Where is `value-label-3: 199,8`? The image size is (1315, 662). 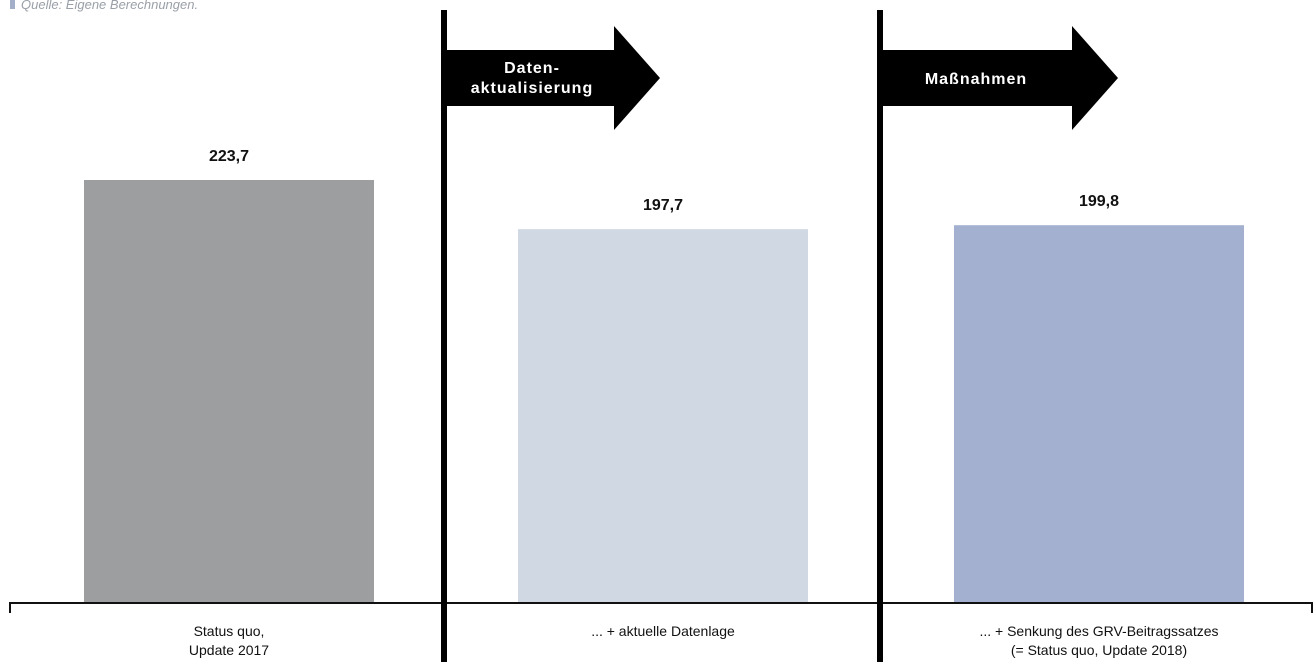 value-label-3: 199,8 is located at coordinates (1099, 201).